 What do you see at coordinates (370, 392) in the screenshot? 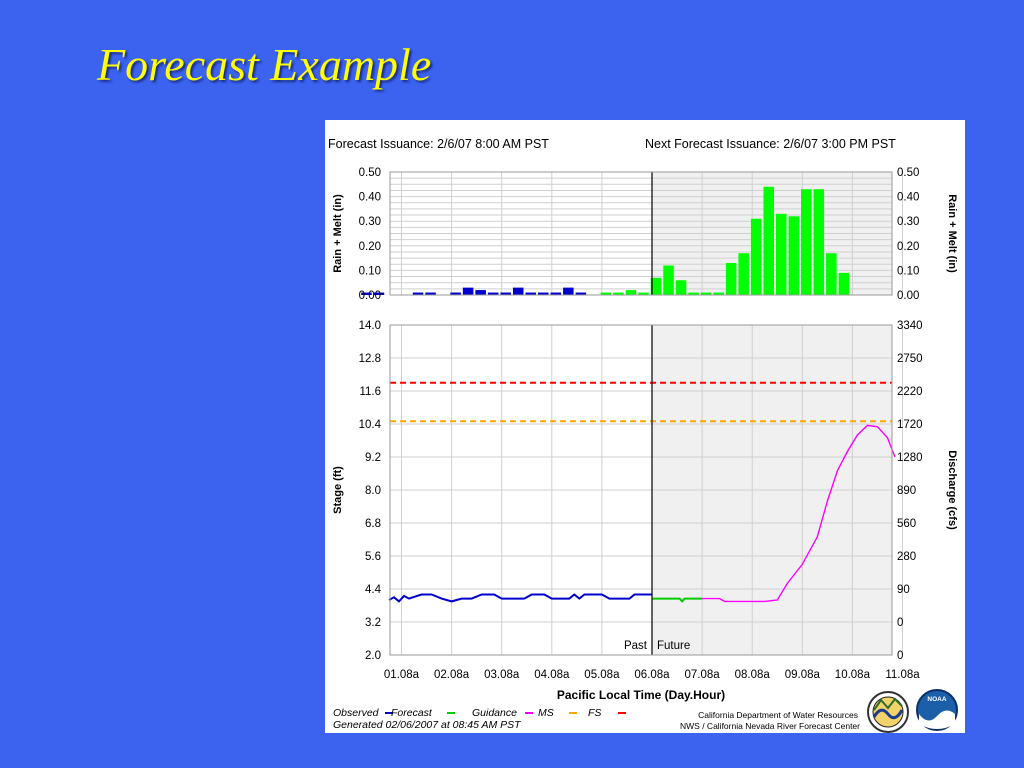
I see `stage-ytick-left: 11.6` at bounding box center [370, 392].